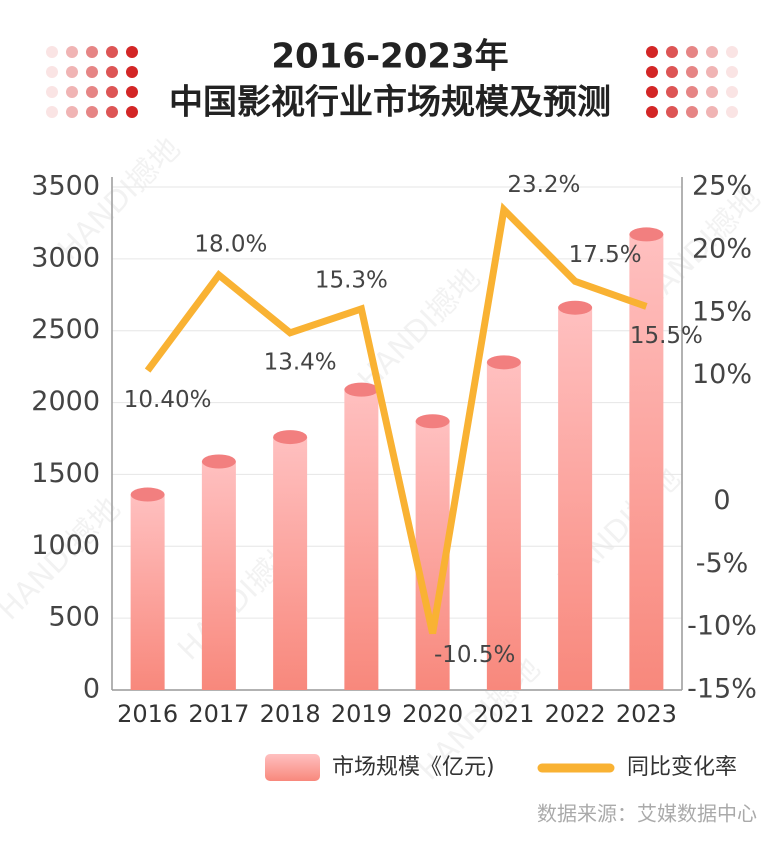 This screenshot has width=780, height=846. Describe the element at coordinates (721, 500) in the screenshot. I see `y2-tick-label: 0` at that location.